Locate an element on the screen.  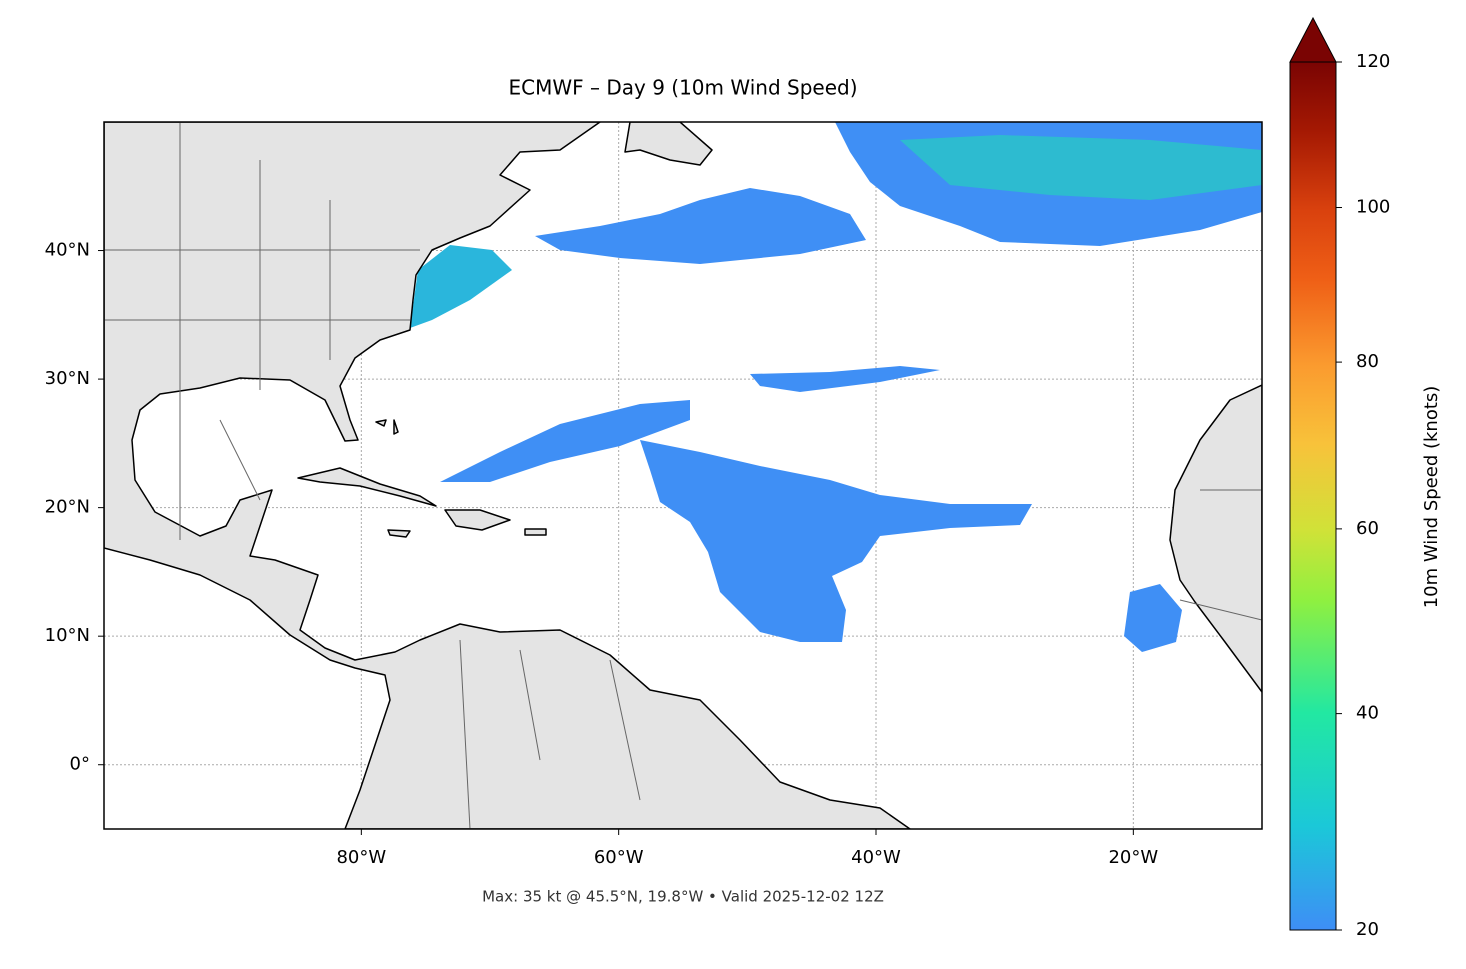
jamaica is located at coordinates (399, 533).